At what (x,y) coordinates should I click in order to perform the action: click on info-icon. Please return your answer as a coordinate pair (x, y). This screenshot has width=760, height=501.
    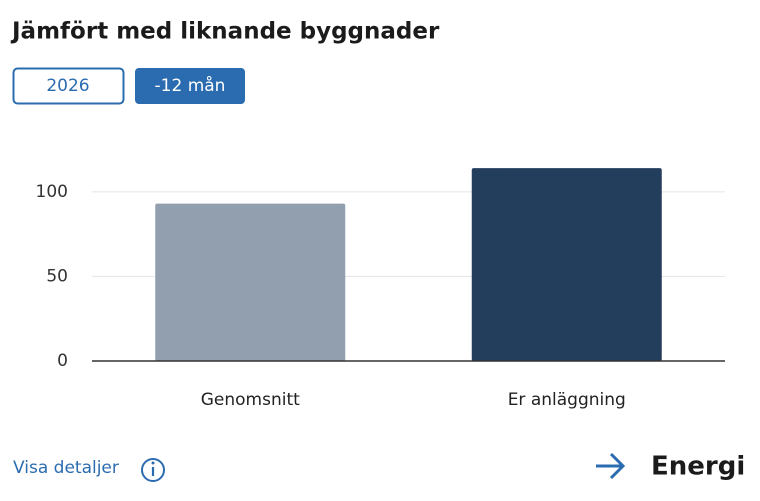
    Looking at the image, I should click on (153, 470).